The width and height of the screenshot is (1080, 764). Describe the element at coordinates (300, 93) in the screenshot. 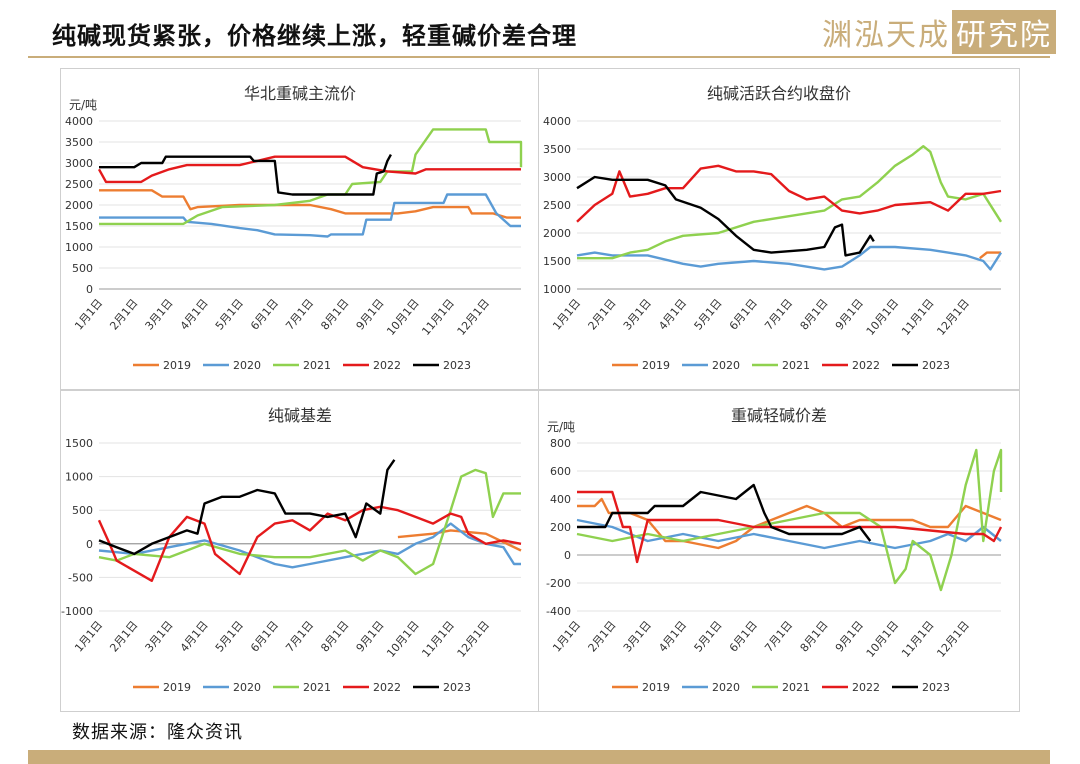

I see `chart-title: 华北重碱主流价` at that location.